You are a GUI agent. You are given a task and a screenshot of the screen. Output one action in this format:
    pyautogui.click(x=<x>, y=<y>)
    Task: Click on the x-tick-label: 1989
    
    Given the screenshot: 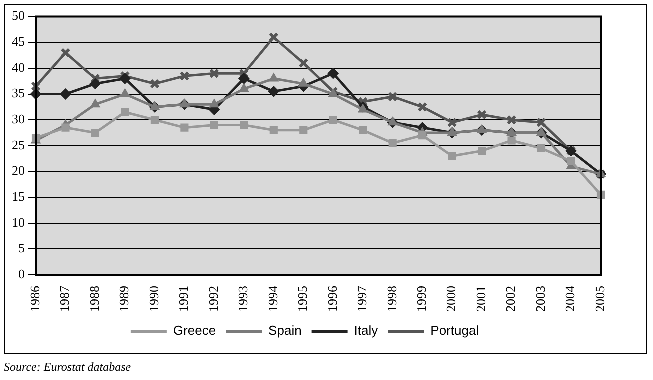 What is the action you would take?
    pyautogui.click(x=124, y=299)
    